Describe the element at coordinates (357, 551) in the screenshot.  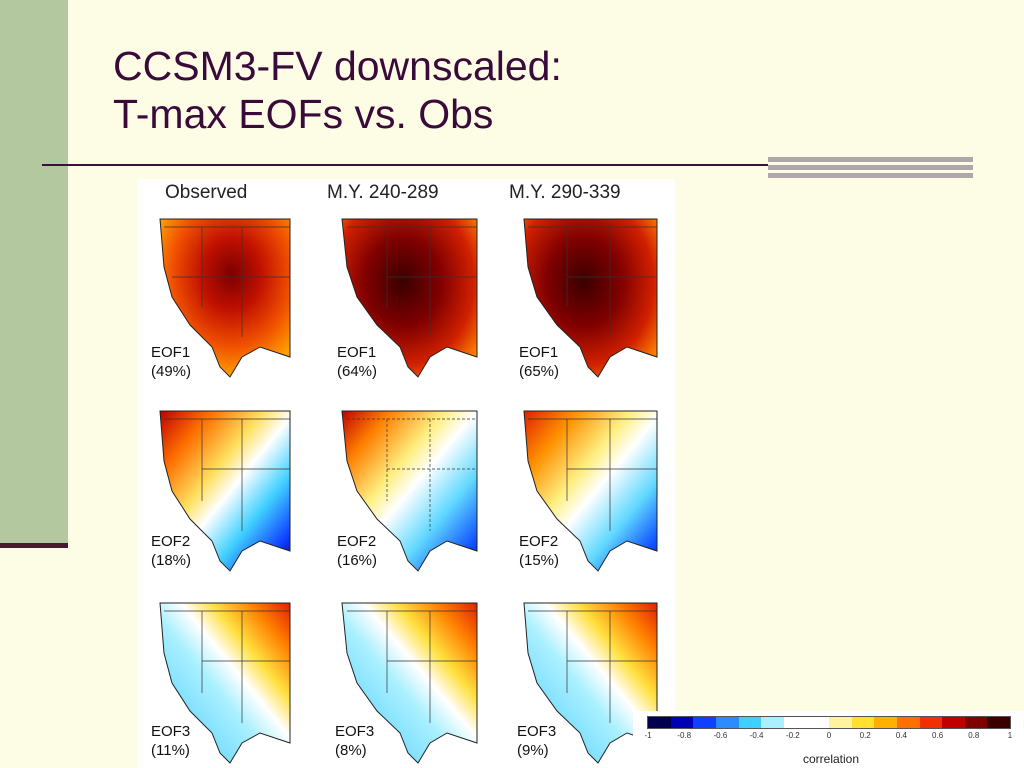
I see `eof-label-eof2-my-240-289: EOF2 (16%)` at that location.